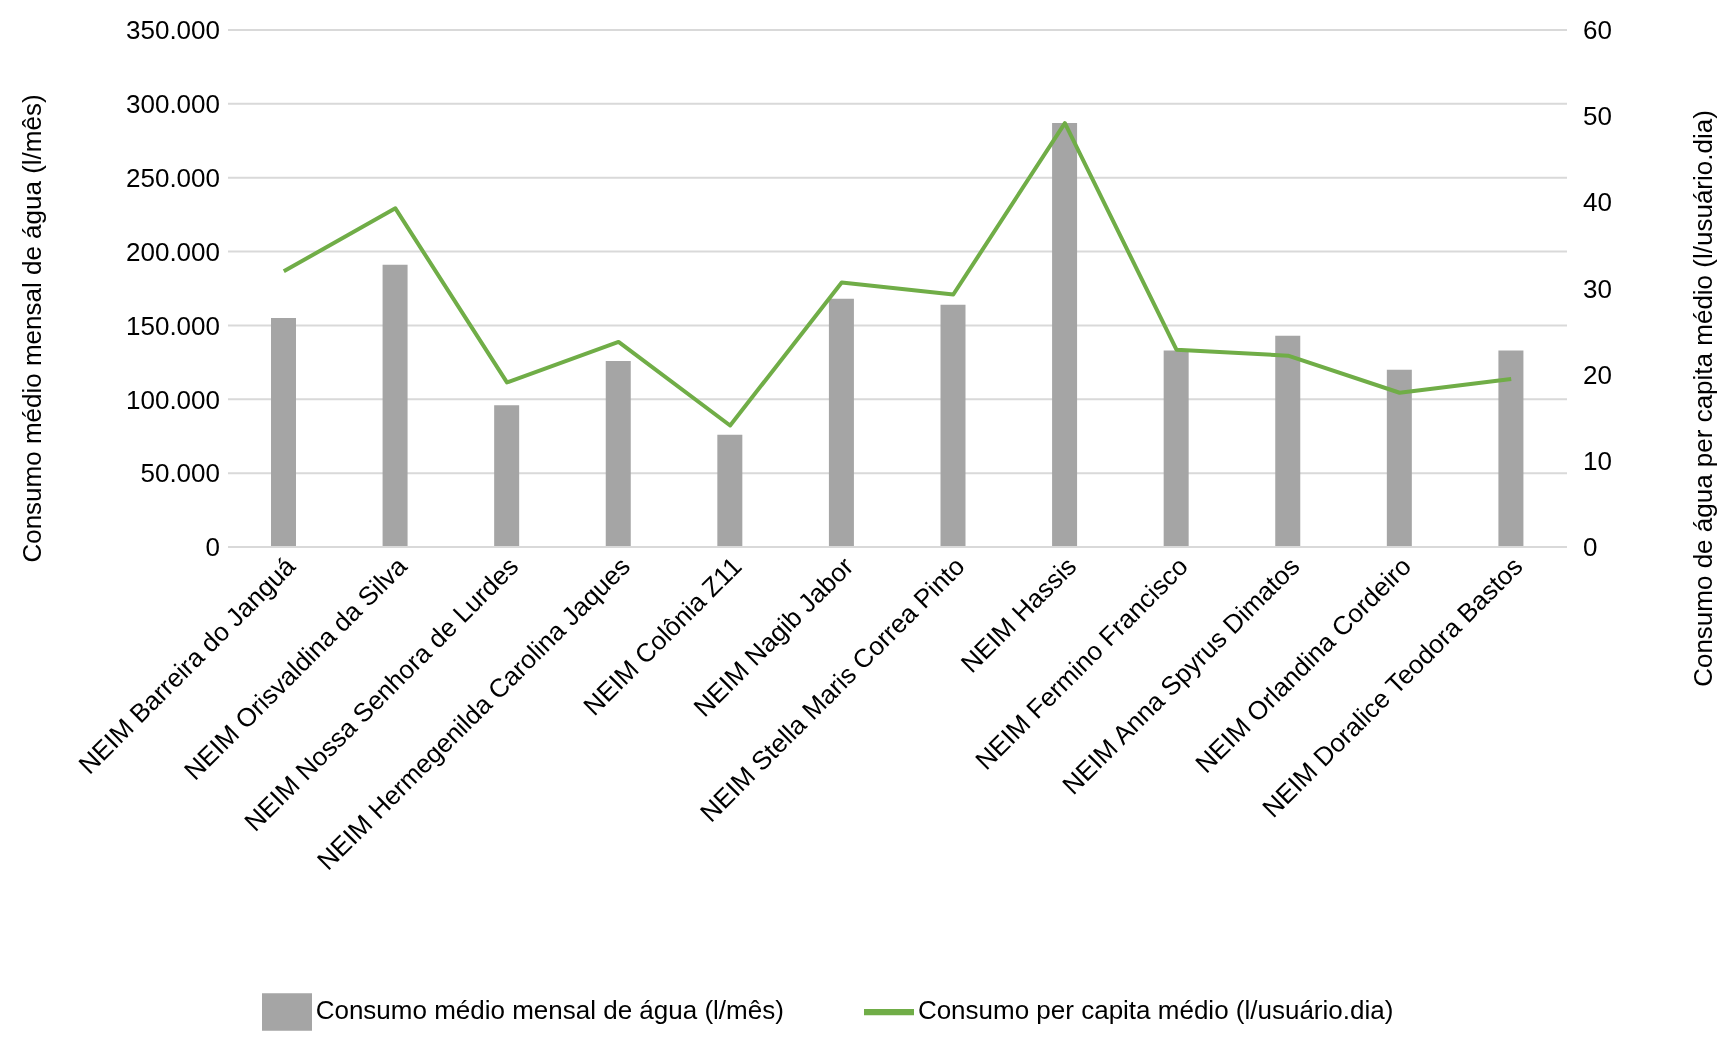 The height and width of the screenshot is (1055, 1735). Describe the element at coordinates (1597, 202) in the screenshot. I see `y2-tick-label: 40` at that location.